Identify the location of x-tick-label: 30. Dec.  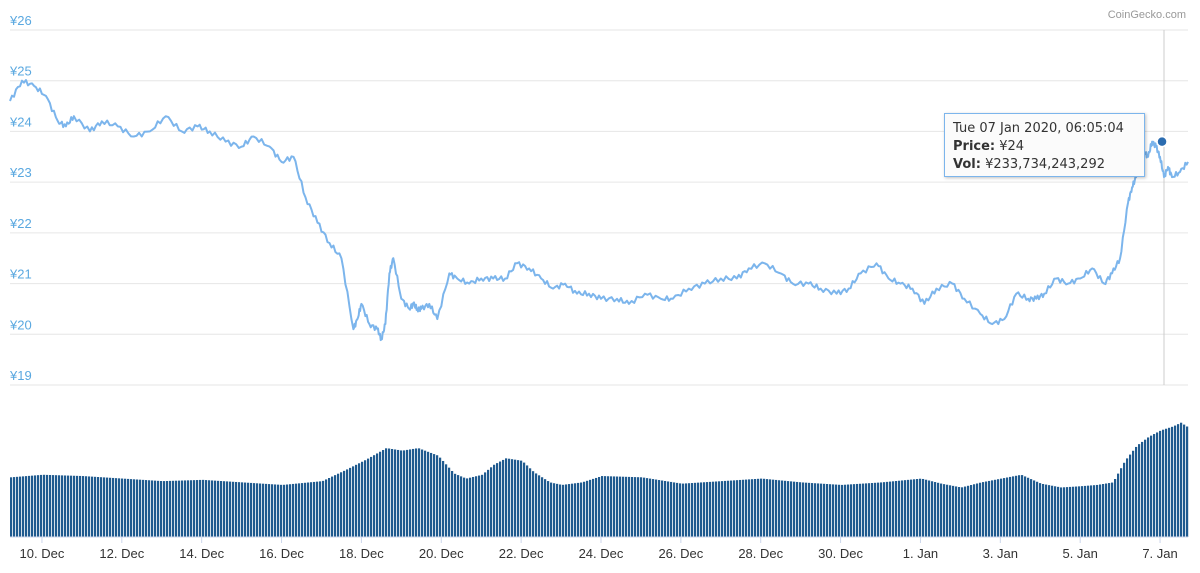
(840, 553).